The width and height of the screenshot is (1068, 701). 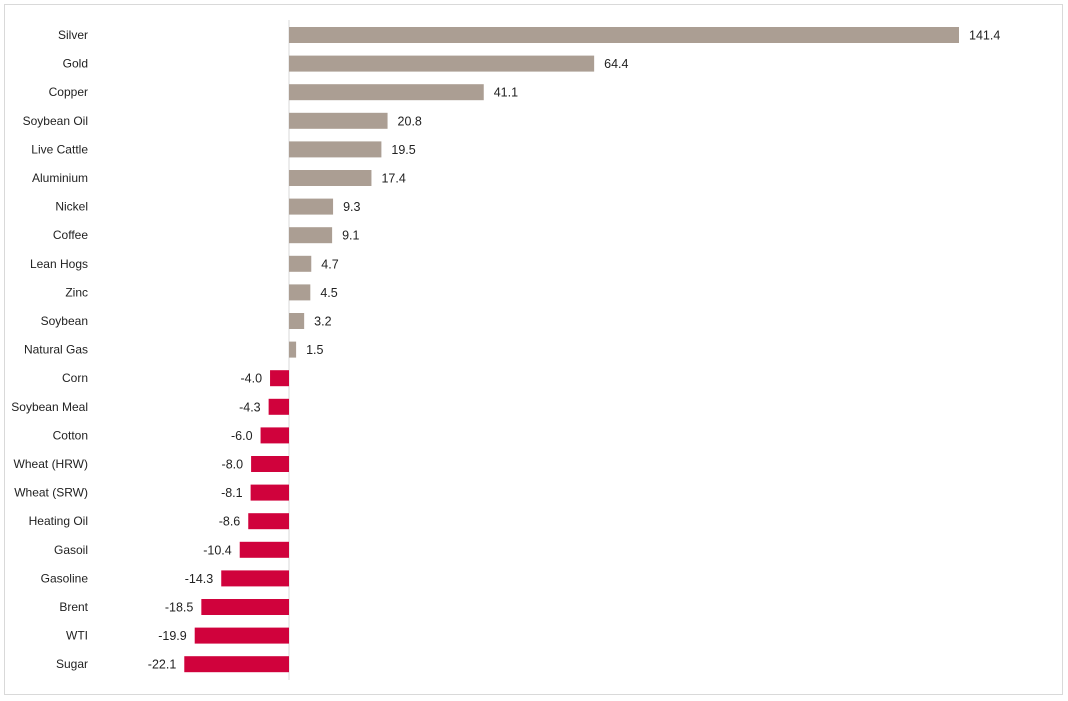 I want to click on value-label: 64.4, so click(x=616, y=64).